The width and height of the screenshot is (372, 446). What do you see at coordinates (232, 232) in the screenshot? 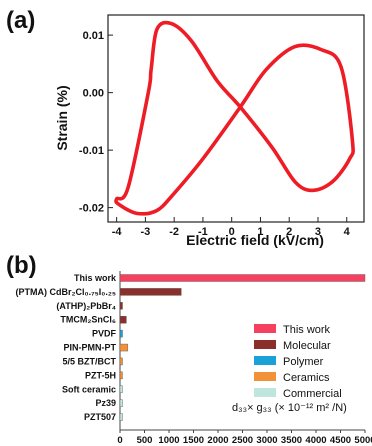
I see `a-x-tick-label: 0` at bounding box center [232, 232].